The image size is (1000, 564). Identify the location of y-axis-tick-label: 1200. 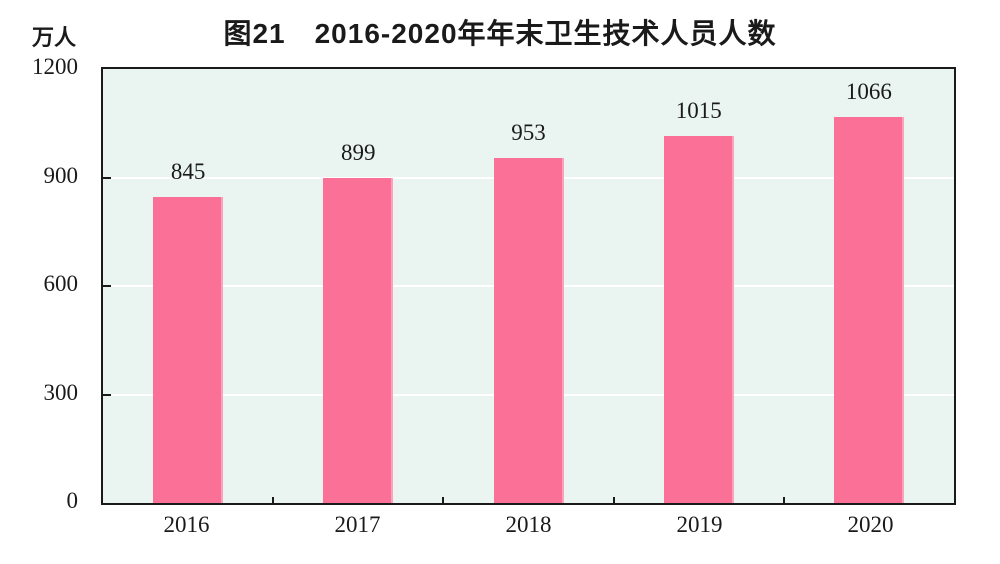
(55, 66).